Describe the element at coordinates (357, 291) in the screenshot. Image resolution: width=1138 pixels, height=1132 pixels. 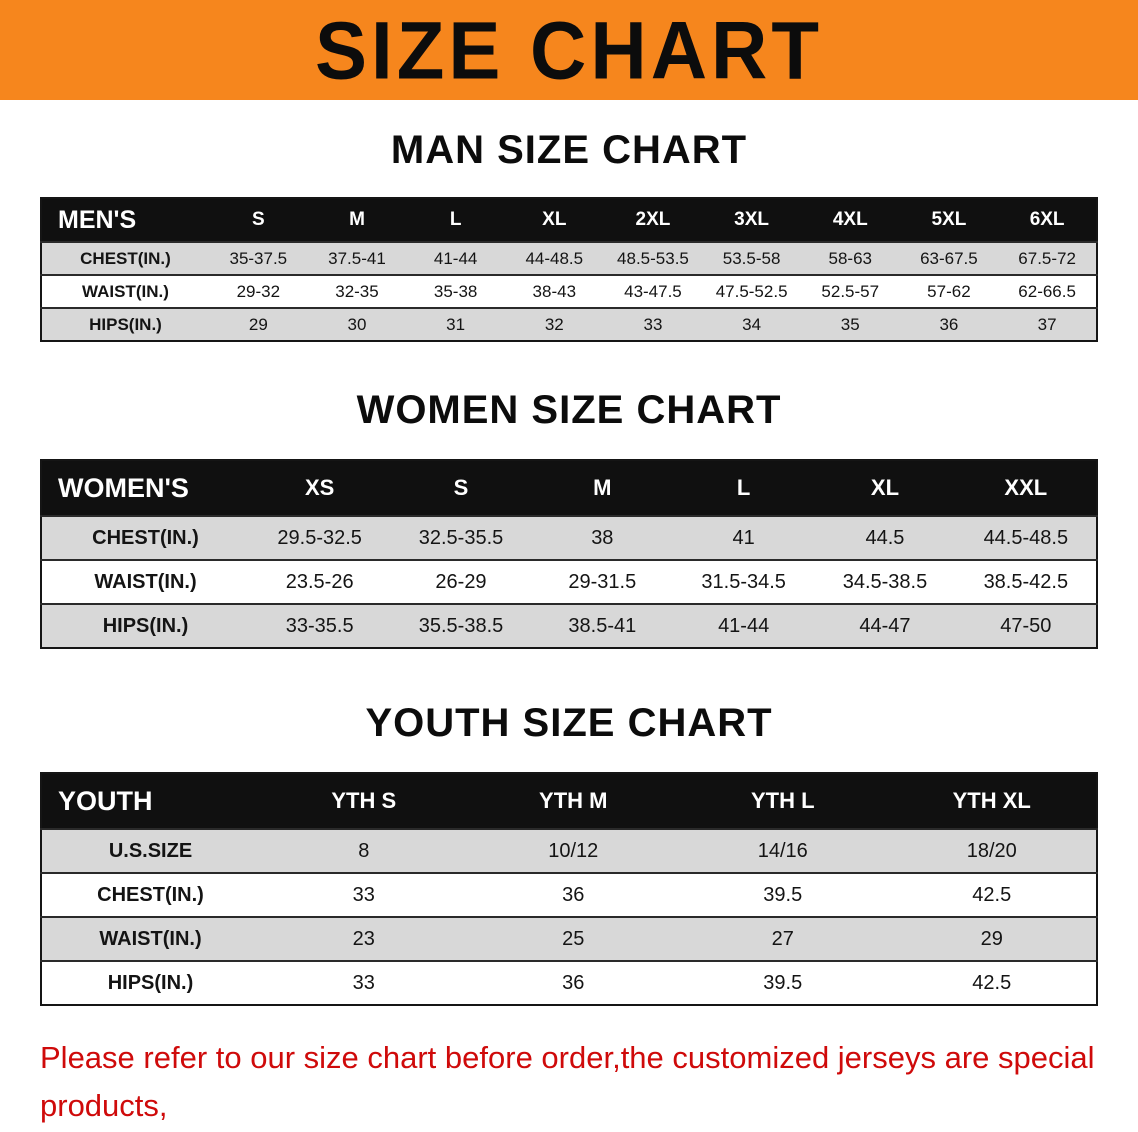
I see `cell: 32-35` at that location.